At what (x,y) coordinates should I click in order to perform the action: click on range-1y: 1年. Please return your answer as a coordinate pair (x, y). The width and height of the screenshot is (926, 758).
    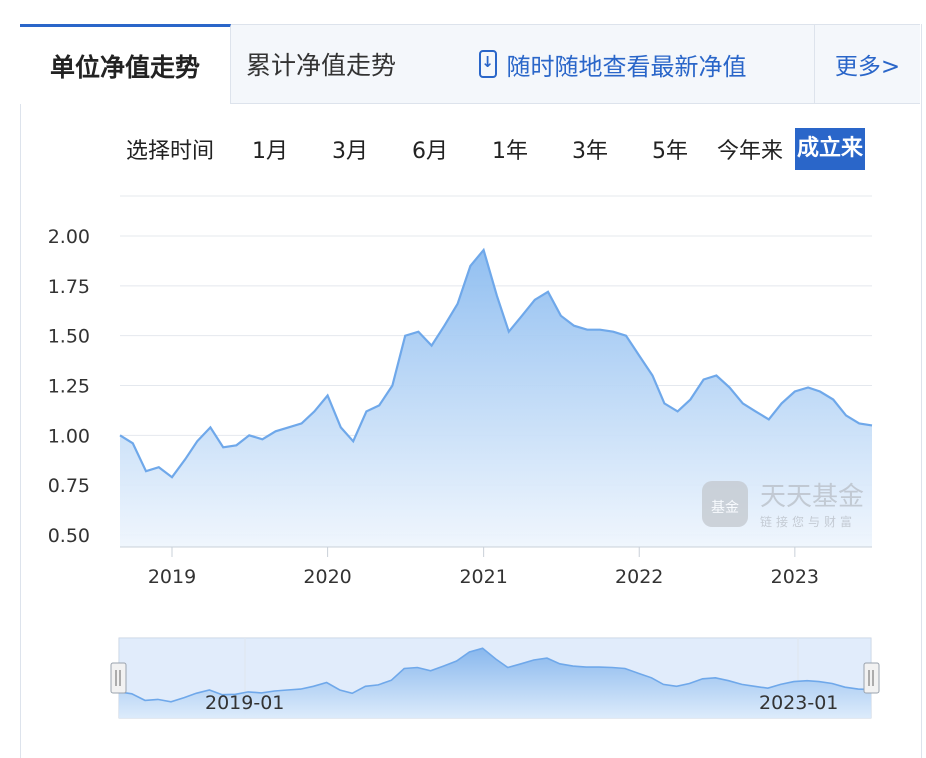
    Looking at the image, I should click on (510, 151).